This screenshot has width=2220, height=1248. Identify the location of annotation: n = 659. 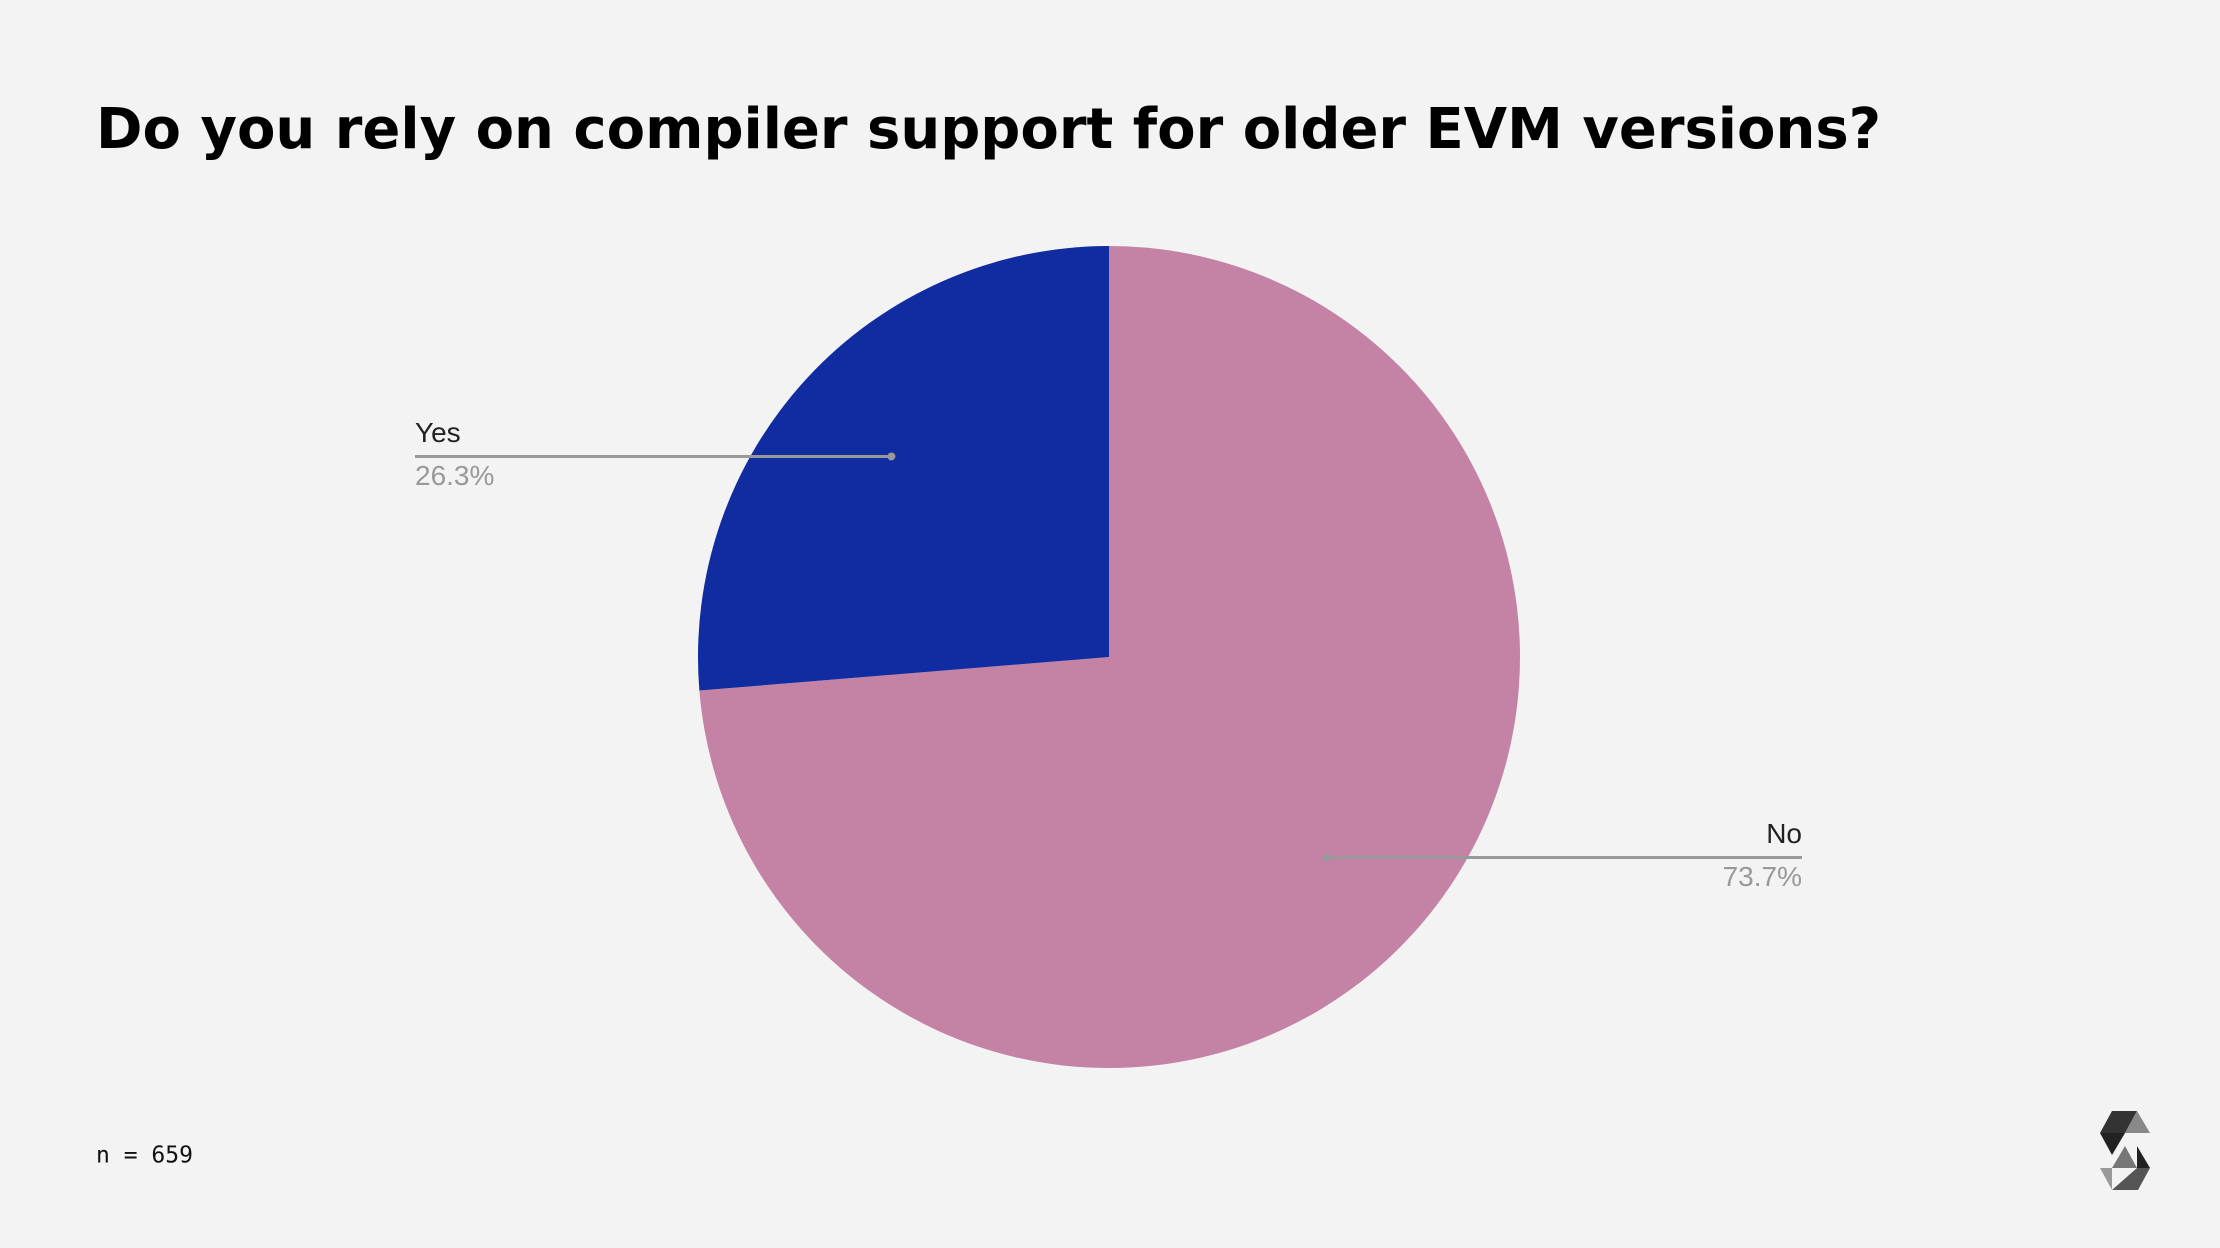
(144, 1156).